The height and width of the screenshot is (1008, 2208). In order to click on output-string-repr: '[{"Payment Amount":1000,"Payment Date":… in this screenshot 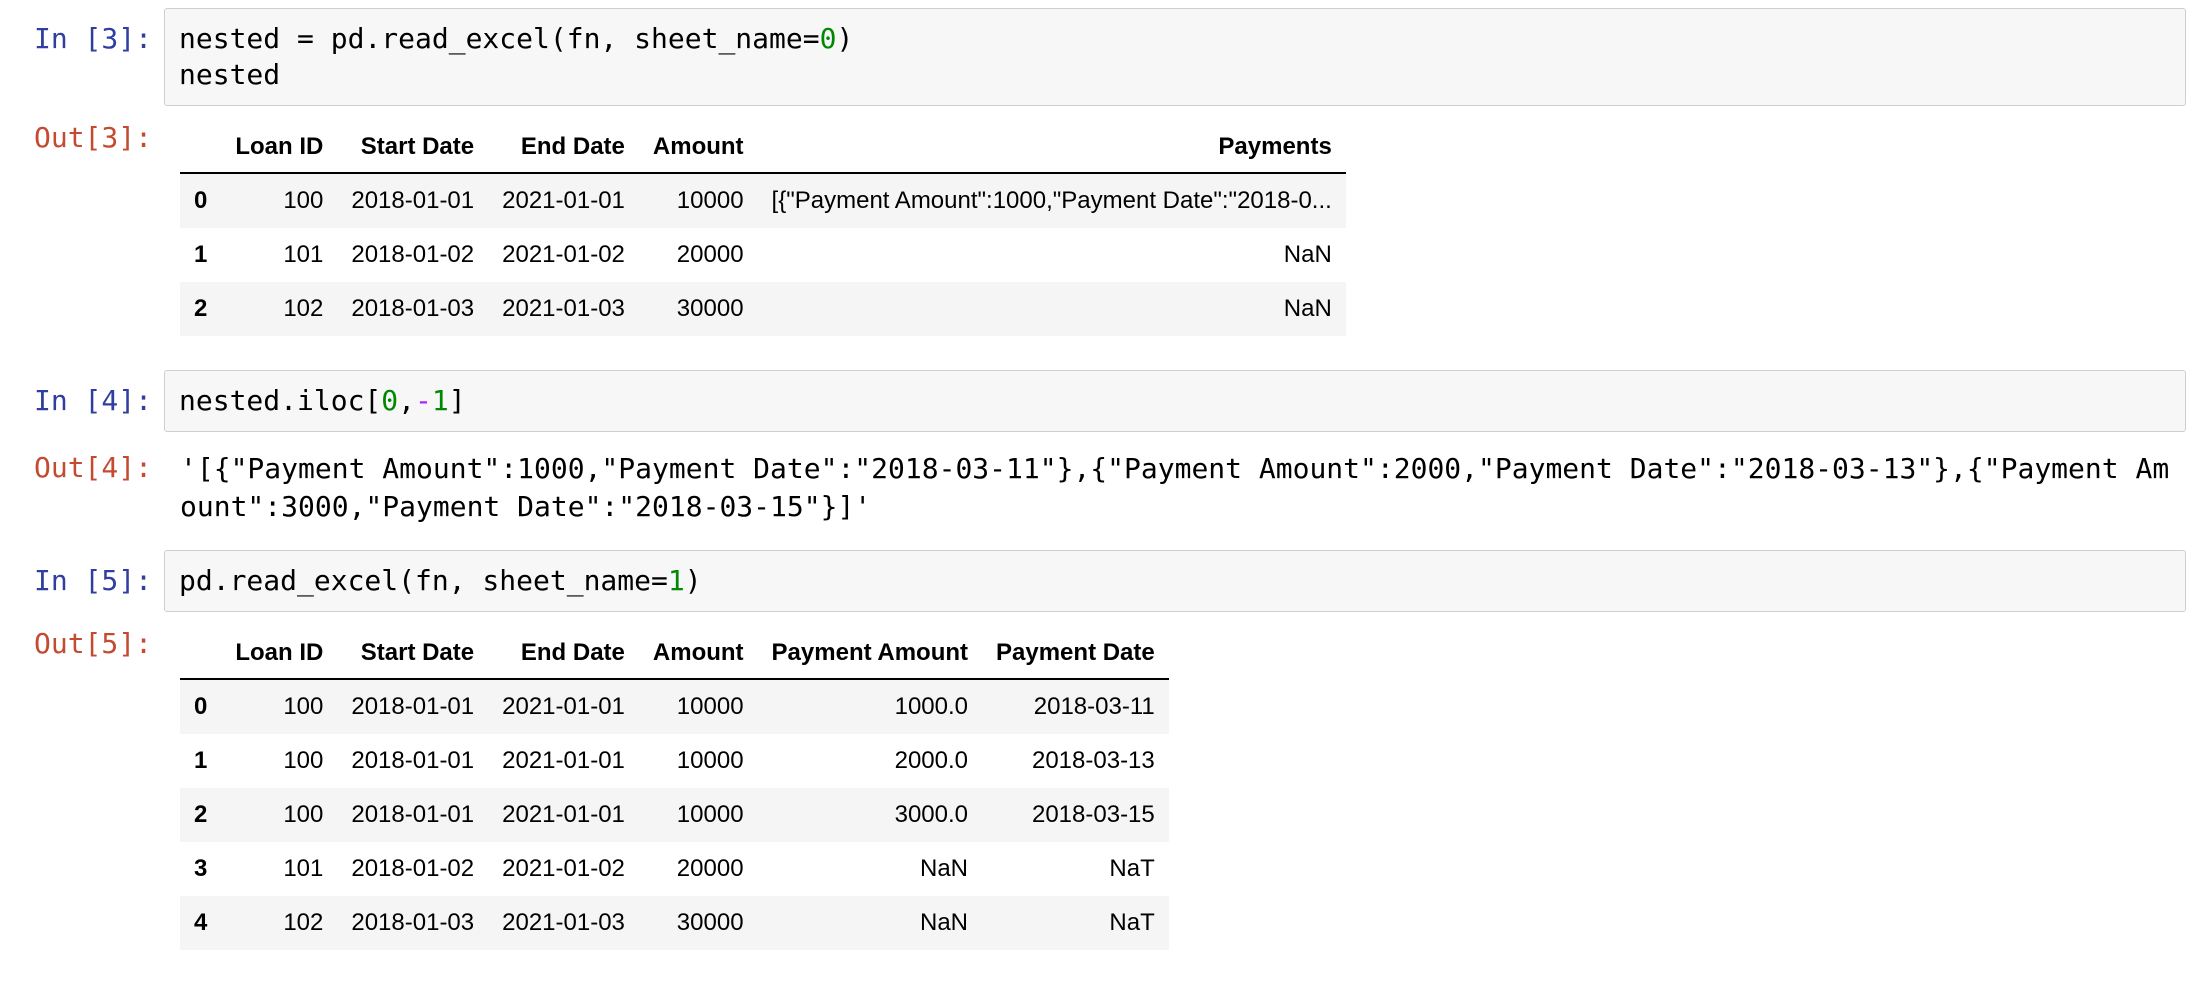, I will do `click(1175, 487)`.